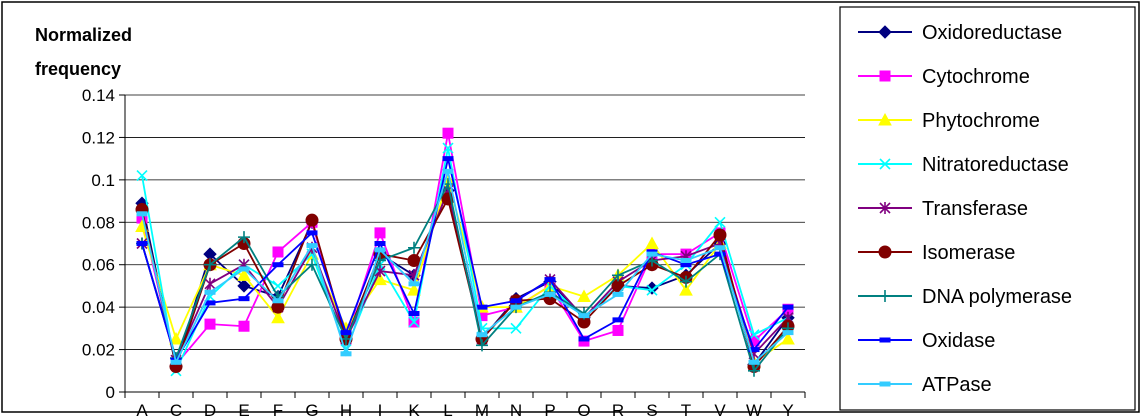  I want to click on x-tick-label: C, so click(176, 408).